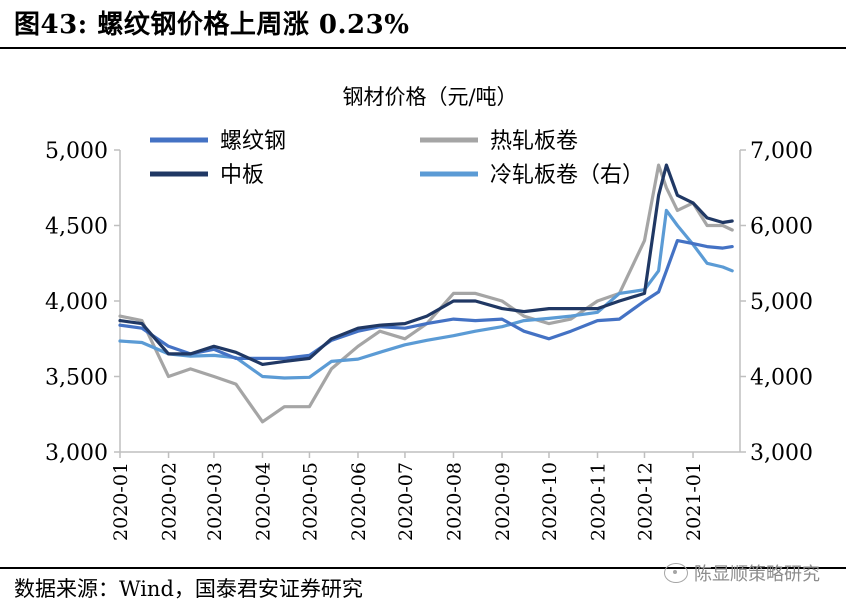 This screenshot has width=846, height=609. Describe the element at coordinates (76, 453) in the screenshot. I see `left-tick-label: 3,000` at that location.